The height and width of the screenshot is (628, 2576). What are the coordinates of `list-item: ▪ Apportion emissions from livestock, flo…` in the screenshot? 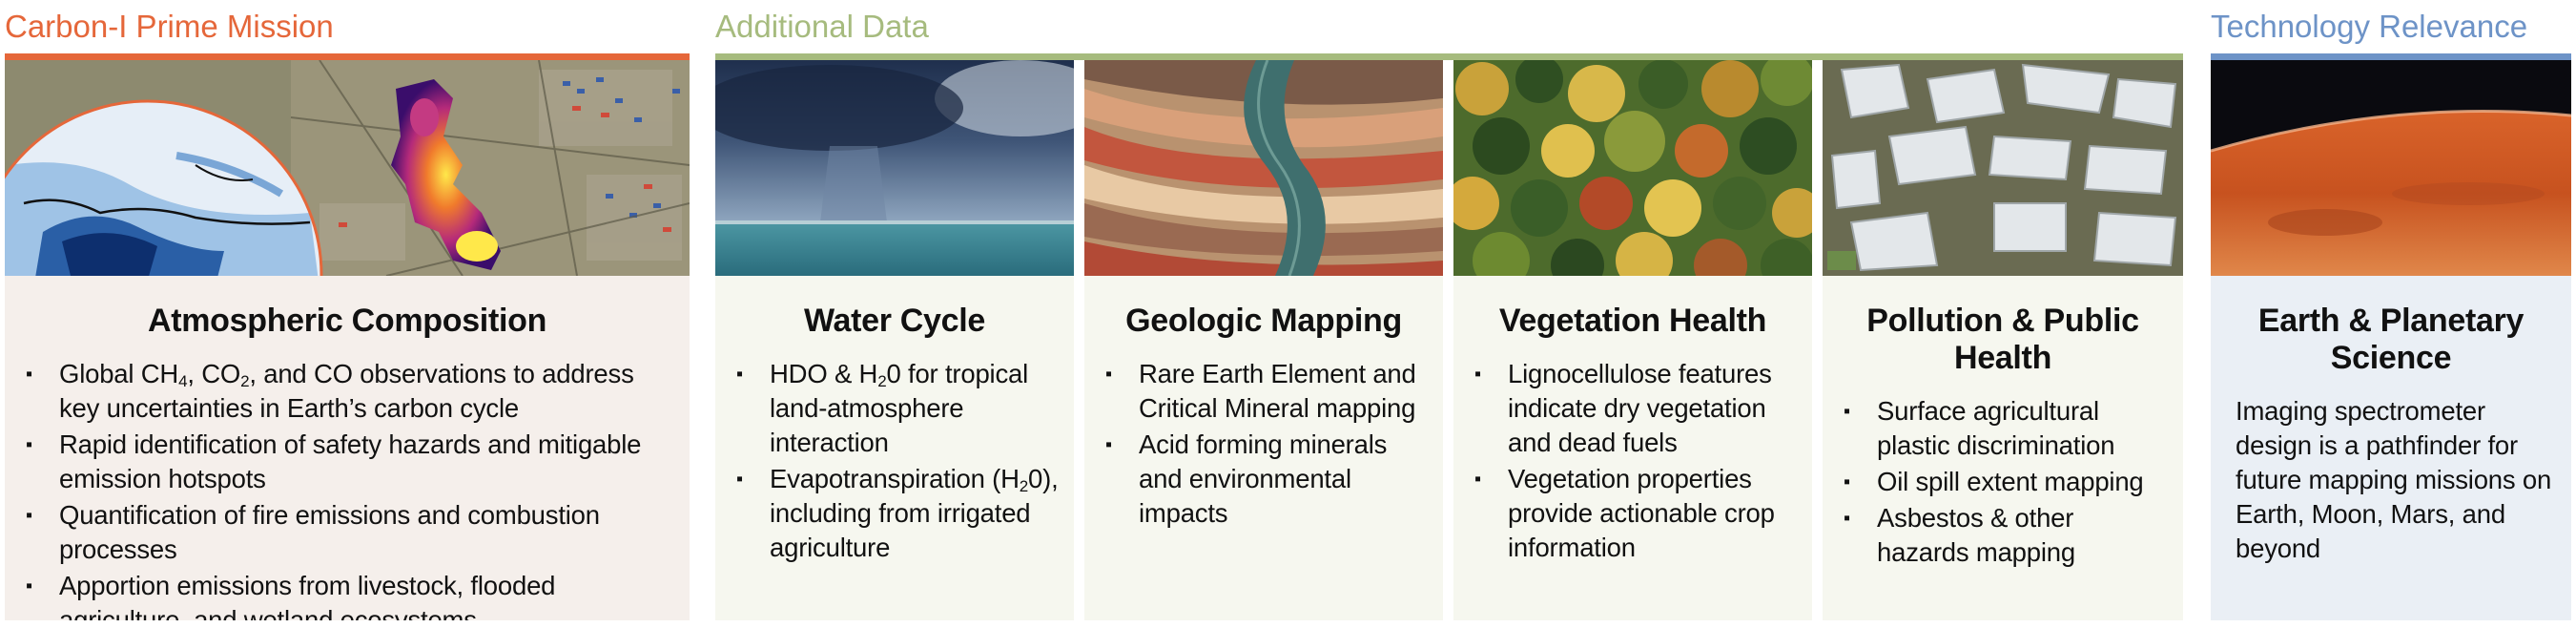 It's located at (351, 594).